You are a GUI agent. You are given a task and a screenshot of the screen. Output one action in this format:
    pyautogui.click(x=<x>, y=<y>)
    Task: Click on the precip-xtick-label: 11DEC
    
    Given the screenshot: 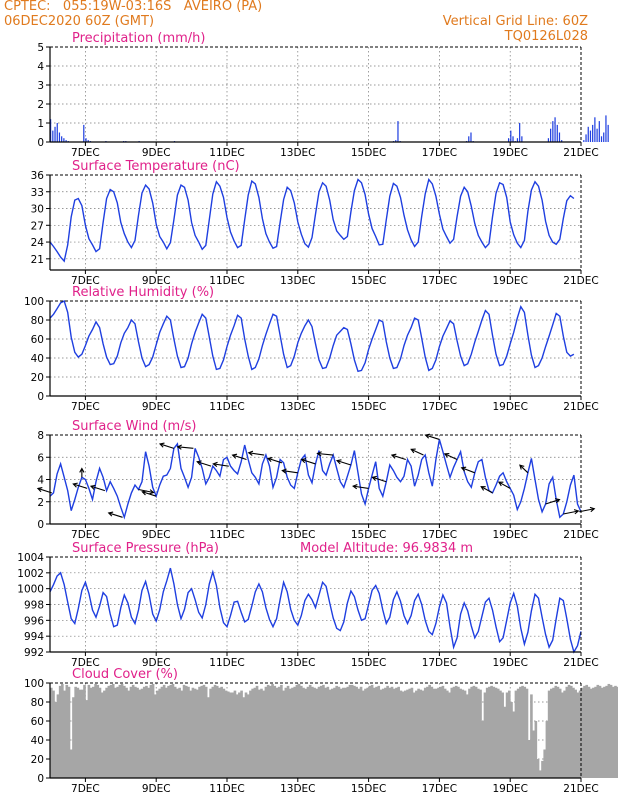 What is the action you would take?
    pyautogui.click(x=226, y=153)
    